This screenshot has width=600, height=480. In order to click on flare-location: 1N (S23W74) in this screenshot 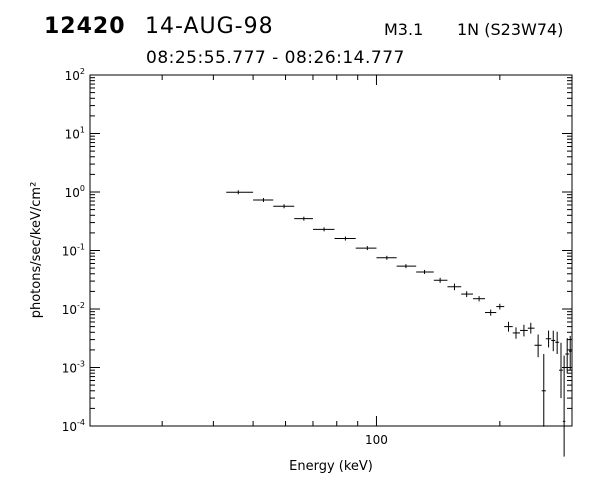, I will do `click(510, 29)`.